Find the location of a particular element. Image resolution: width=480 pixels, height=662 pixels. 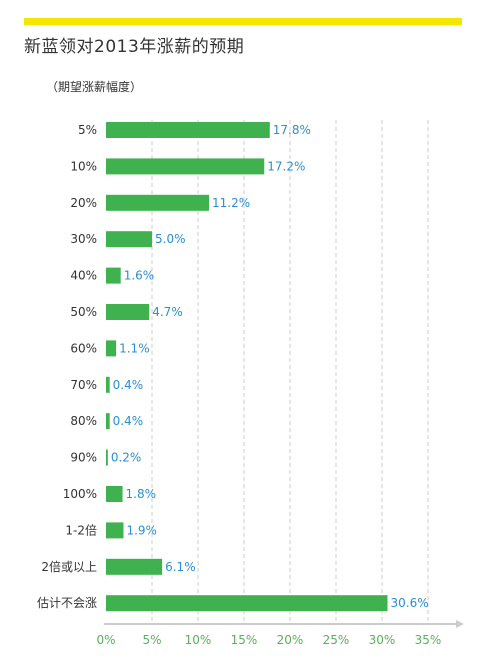

value-label: 1.9% is located at coordinates (141, 530).